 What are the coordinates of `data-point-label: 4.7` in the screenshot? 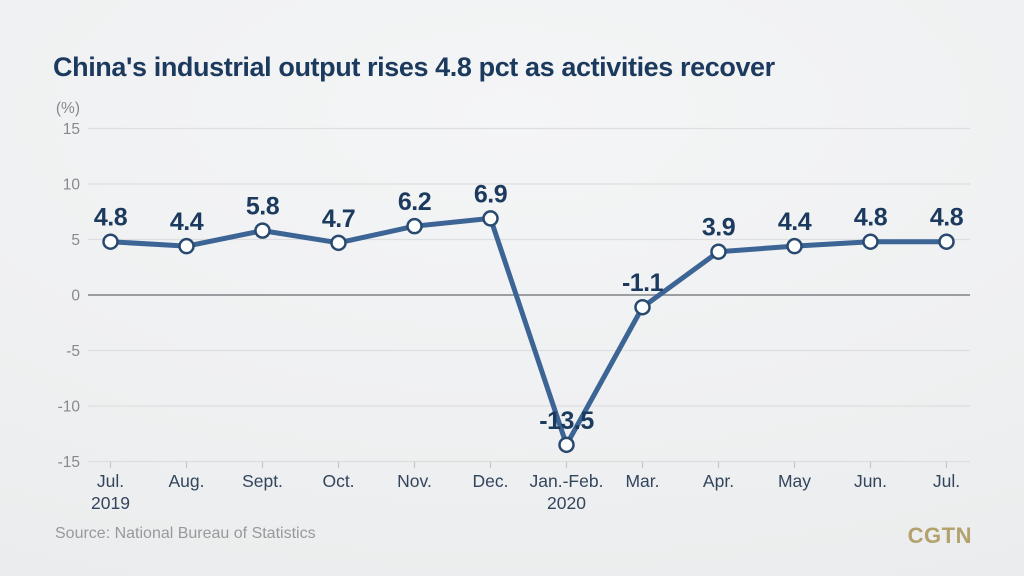 It's located at (338, 219).